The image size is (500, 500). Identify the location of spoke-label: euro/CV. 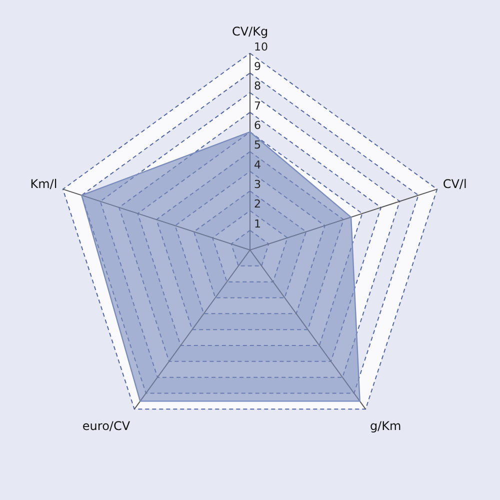
(106, 426).